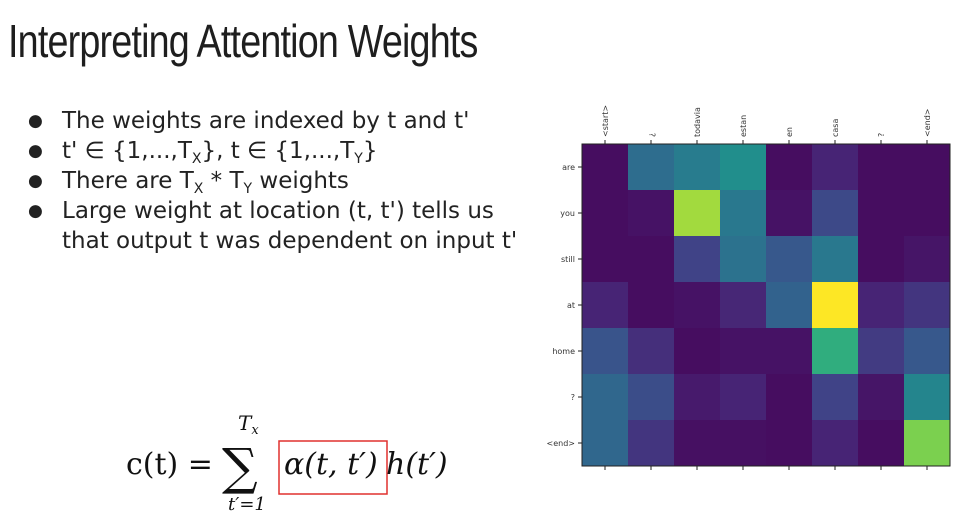 The height and width of the screenshot is (521, 973). I want to click on formula-upper-T: T, so click(245, 423).